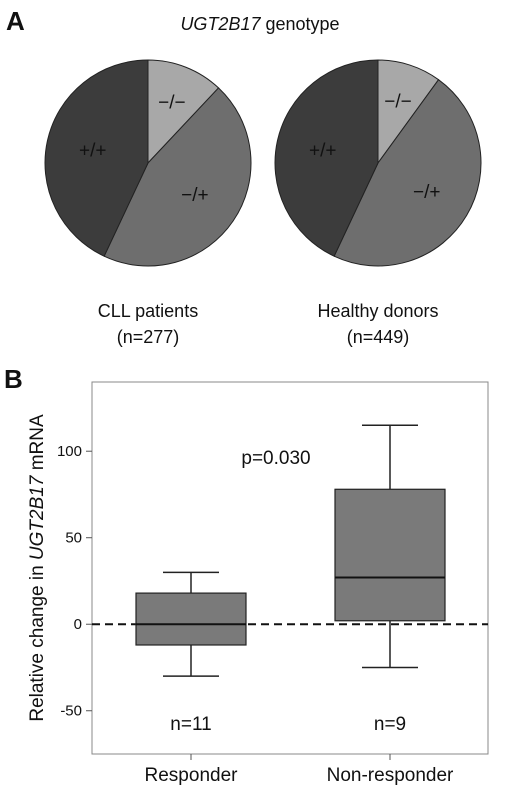 The height and width of the screenshot is (790, 520). What do you see at coordinates (390, 724) in the screenshot?
I see `box-n-label: n=9` at bounding box center [390, 724].